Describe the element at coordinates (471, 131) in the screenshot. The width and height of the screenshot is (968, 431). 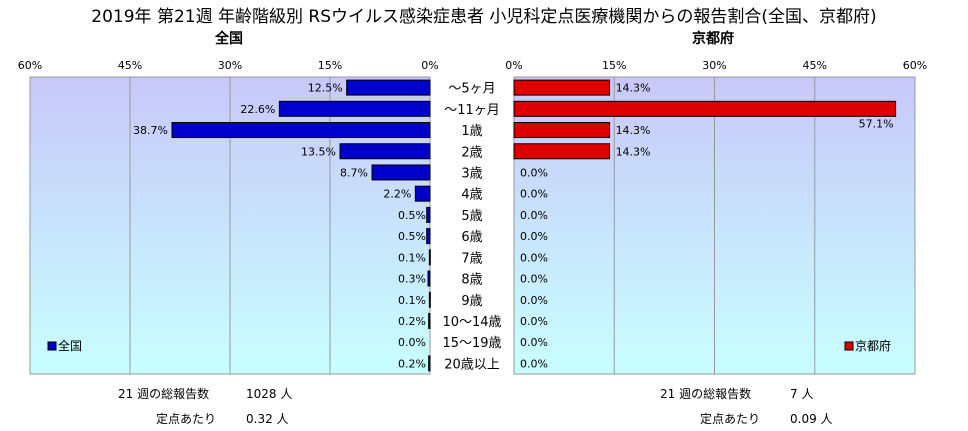
I see `category-label: 1歳` at that location.